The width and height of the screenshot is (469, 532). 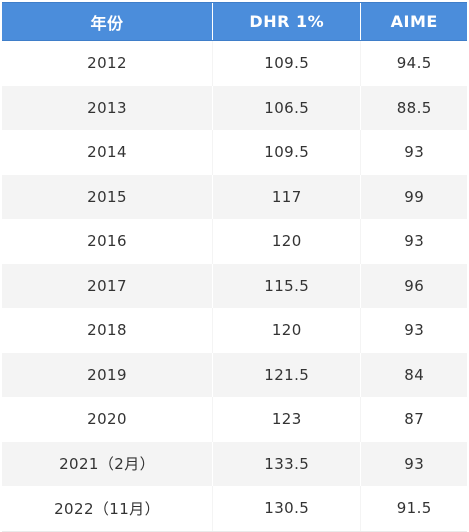 What do you see at coordinates (287, 508) in the screenshot?
I see `cell-dhr: 130.5` at bounding box center [287, 508].